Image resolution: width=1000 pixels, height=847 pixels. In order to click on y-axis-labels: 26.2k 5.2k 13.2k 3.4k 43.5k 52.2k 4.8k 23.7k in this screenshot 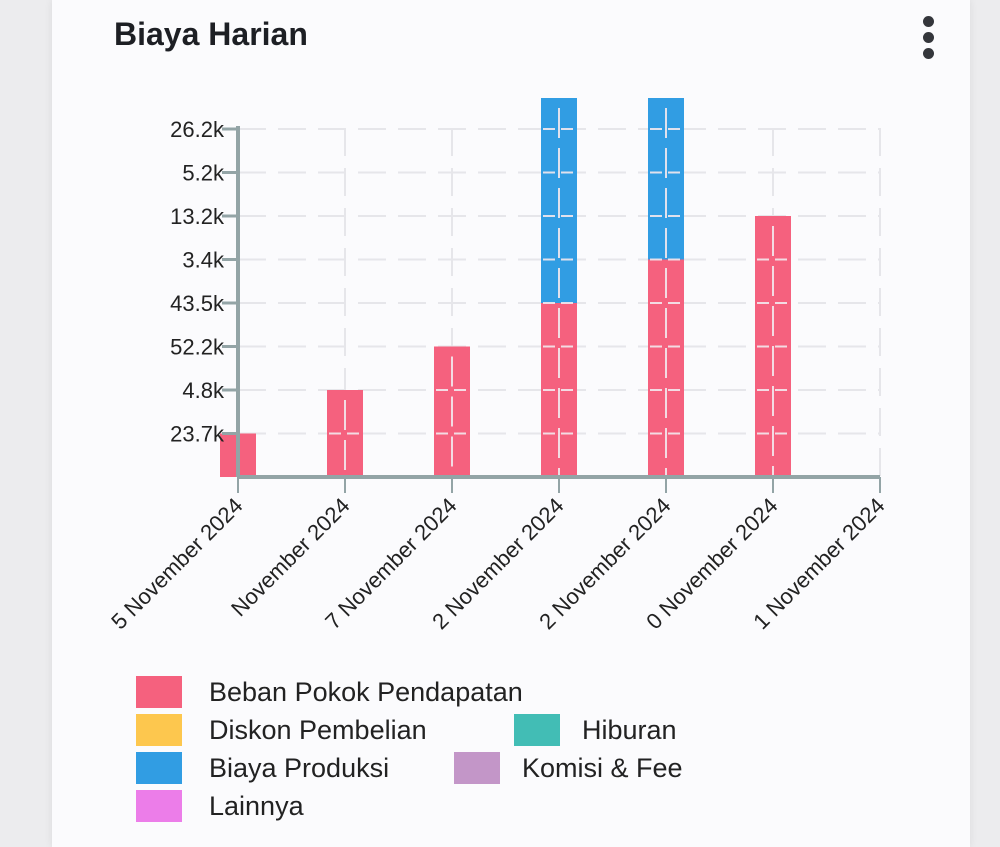, I will do `click(197, 282)`.